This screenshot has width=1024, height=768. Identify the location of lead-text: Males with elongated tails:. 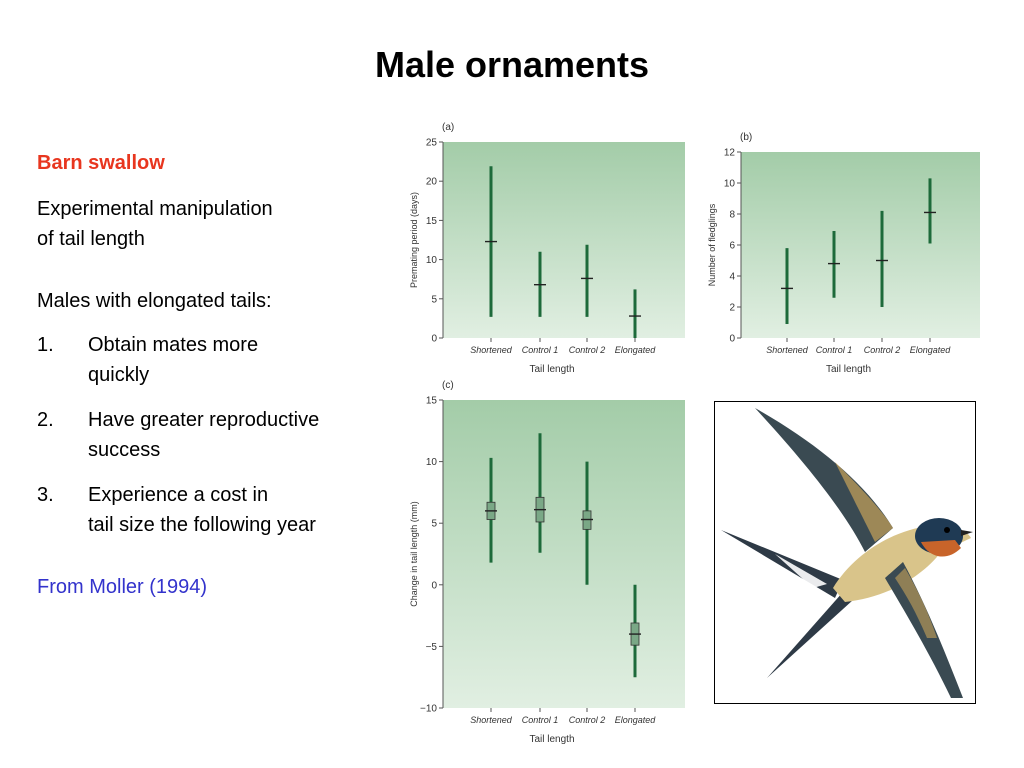
(154, 301).